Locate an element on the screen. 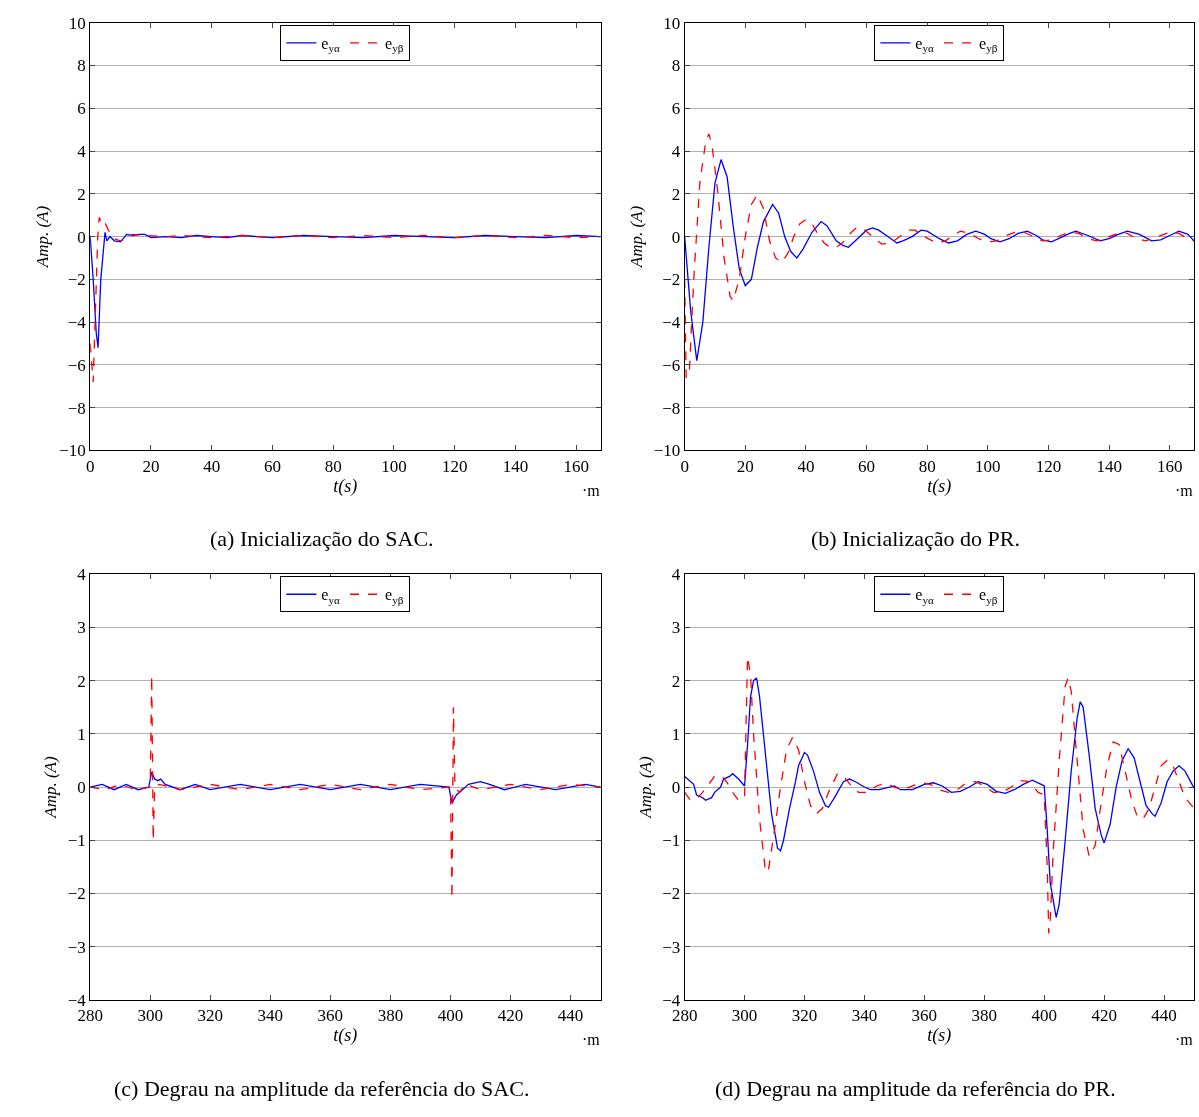 The width and height of the screenshot is (1199, 1117). text: (b) Inicialização do PR. is located at coordinates (915, 538).